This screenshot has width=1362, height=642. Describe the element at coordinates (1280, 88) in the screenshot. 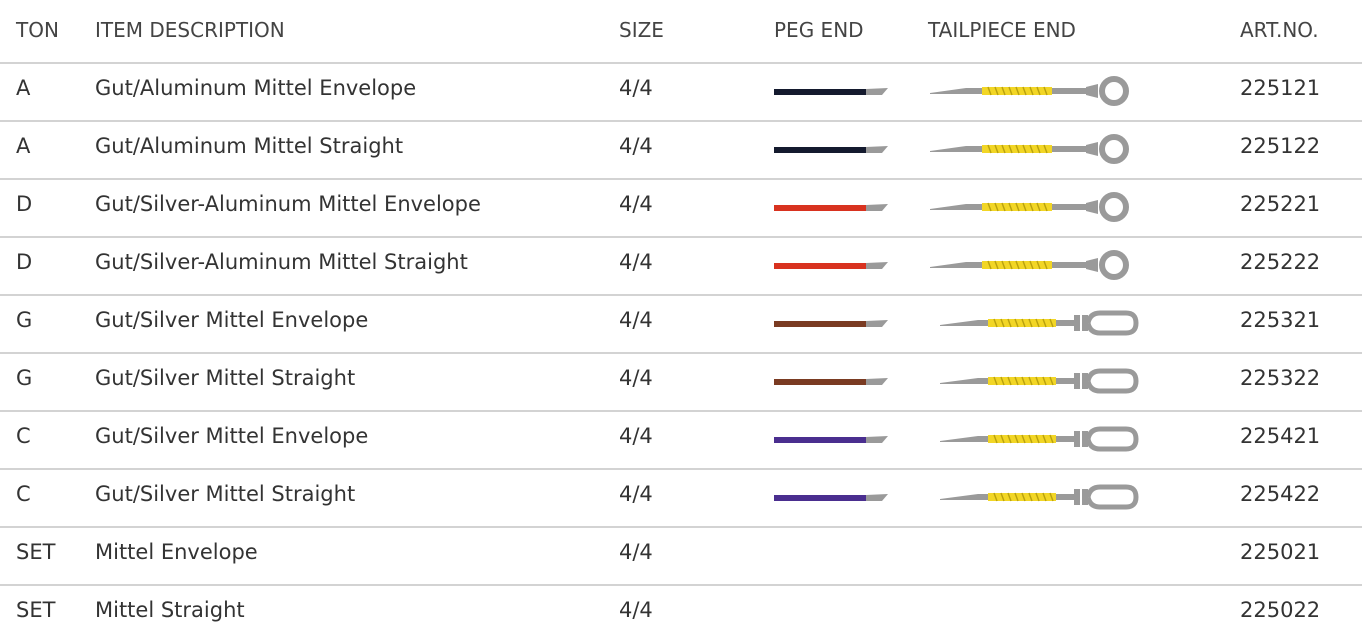

I see `art-no-cell: 225121` at that location.